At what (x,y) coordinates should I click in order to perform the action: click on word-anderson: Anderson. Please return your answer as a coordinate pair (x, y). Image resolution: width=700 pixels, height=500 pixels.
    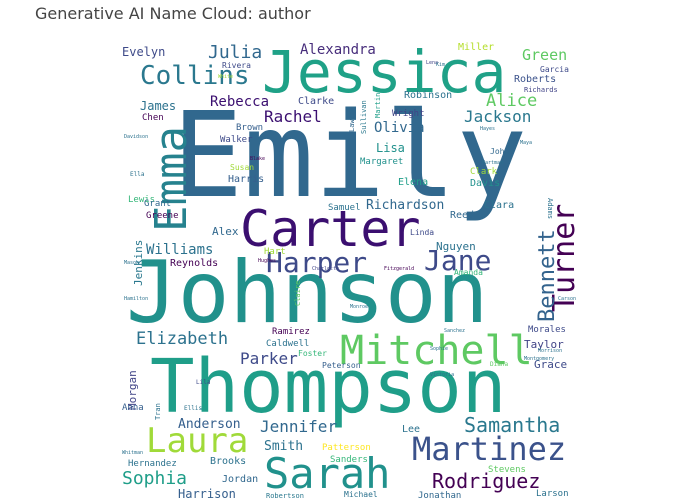
    Looking at the image, I should click on (209, 424).